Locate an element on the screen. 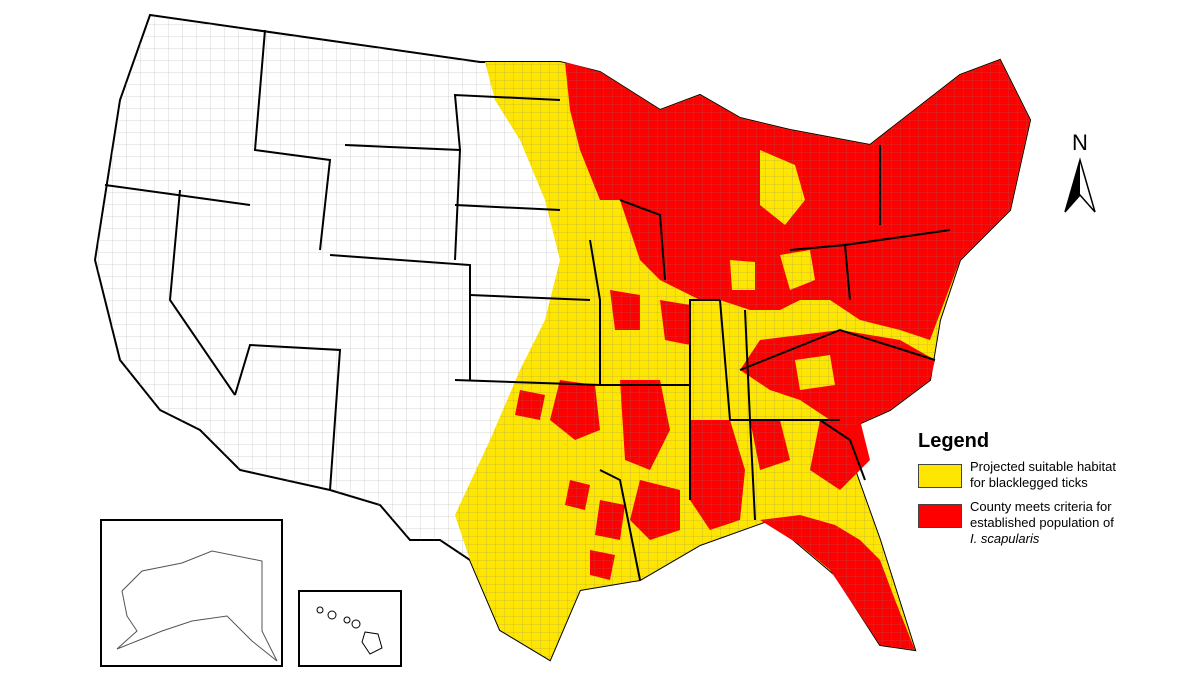 This screenshot has height=675, width=1200. habitat-swatch is located at coordinates (940, 476).